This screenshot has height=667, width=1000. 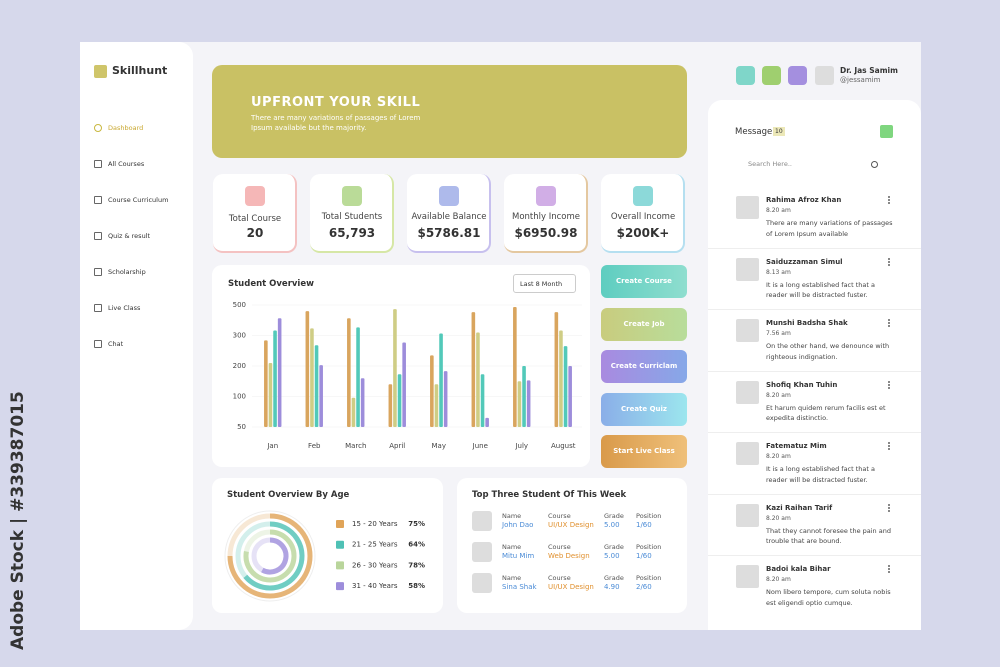 I want to click on sender-name: Saiduzzaman Simul, so click(x=804, y=261).